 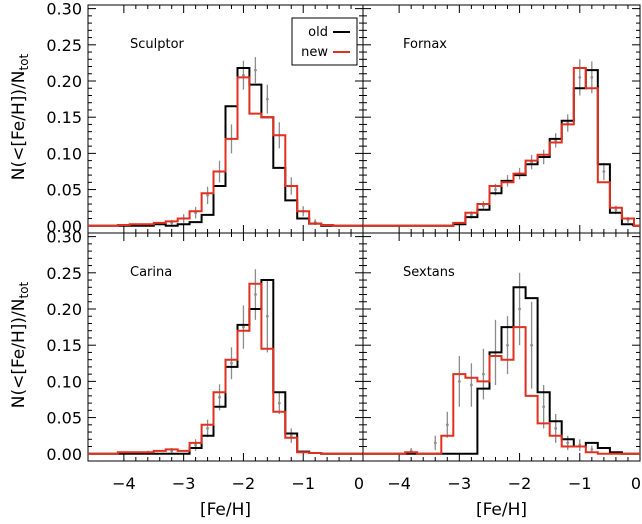 I want to click on panel-sextans-series-new, so click(x=501, y=390).